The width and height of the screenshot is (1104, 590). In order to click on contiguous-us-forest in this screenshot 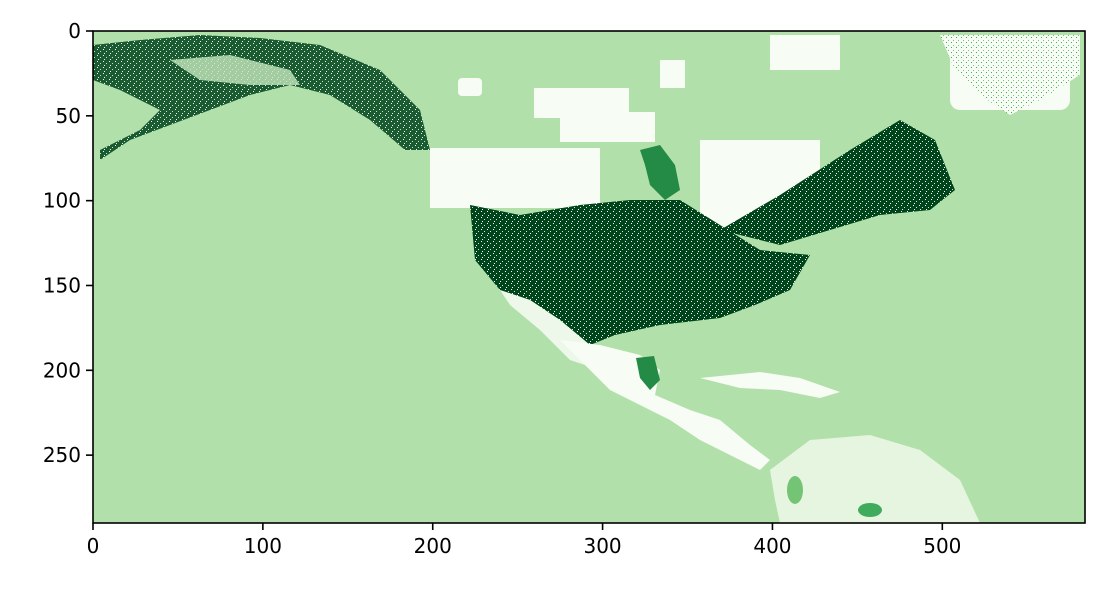, I will do `click(640, 272)`.